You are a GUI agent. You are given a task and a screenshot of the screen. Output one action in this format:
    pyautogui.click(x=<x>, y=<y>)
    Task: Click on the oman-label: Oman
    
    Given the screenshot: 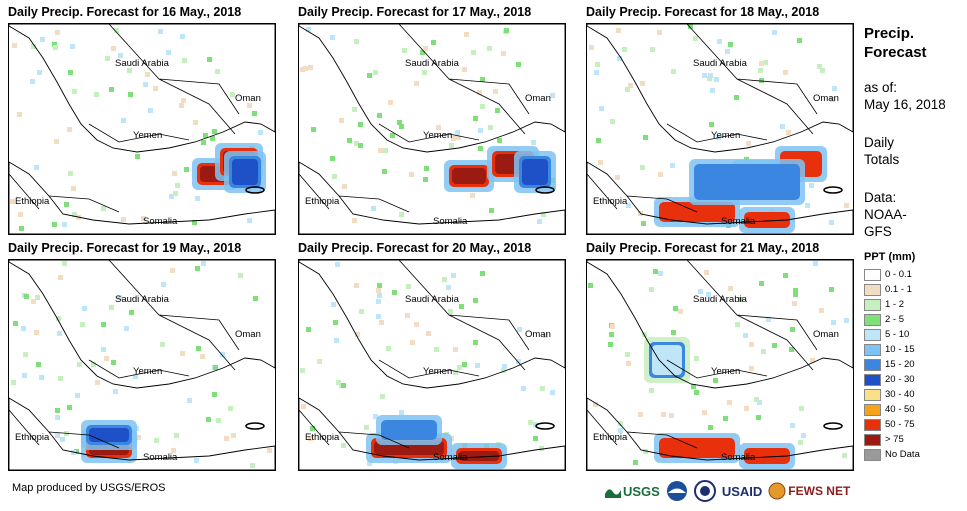 What is the action you would take?
    pyautogui.click(x=538, y=334)
    